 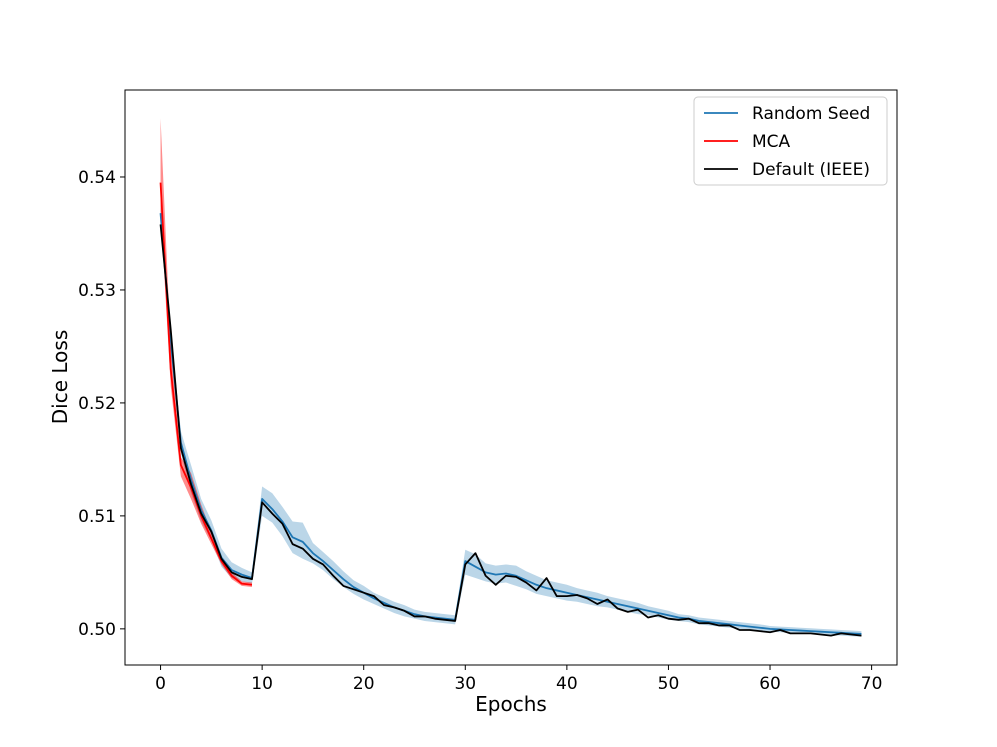 I want to click on legend-box, so click(x=790, y=141).